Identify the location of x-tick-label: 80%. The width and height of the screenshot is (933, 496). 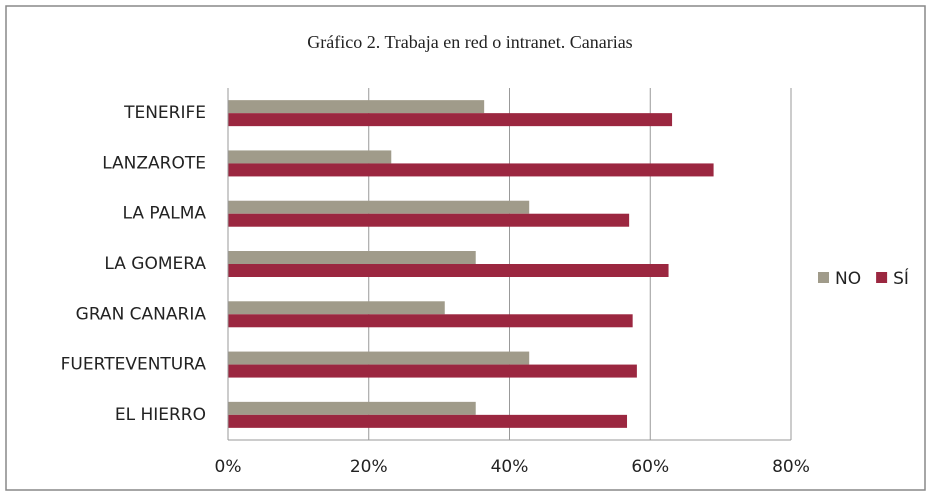
(791, 467).